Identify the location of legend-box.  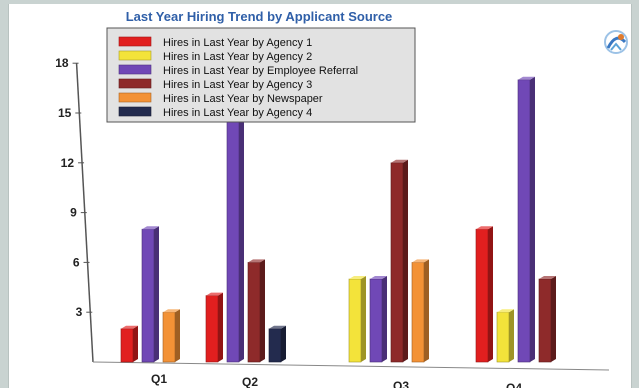
(261, 75).